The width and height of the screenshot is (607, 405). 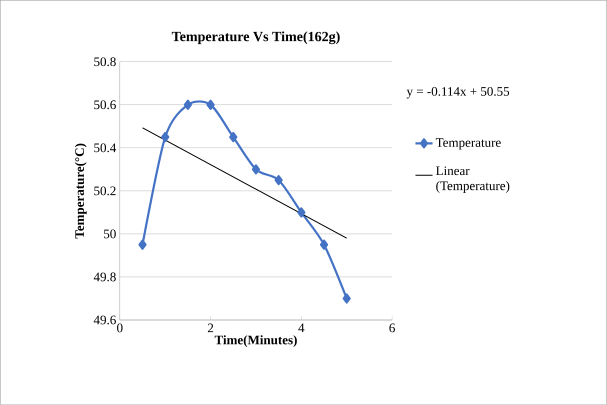 What do you see at coordinates (255, 341) in the screenshot?
I see `x-axis-title: Time(Minutes)` at bounding box center [255, 341].